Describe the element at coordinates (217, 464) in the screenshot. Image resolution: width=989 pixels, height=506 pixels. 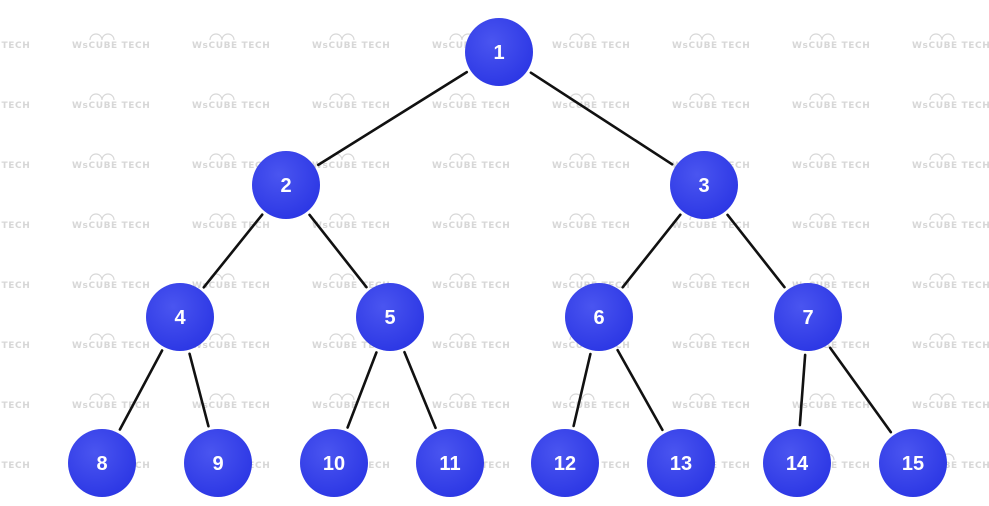
I see `node-label: 9` at that location.